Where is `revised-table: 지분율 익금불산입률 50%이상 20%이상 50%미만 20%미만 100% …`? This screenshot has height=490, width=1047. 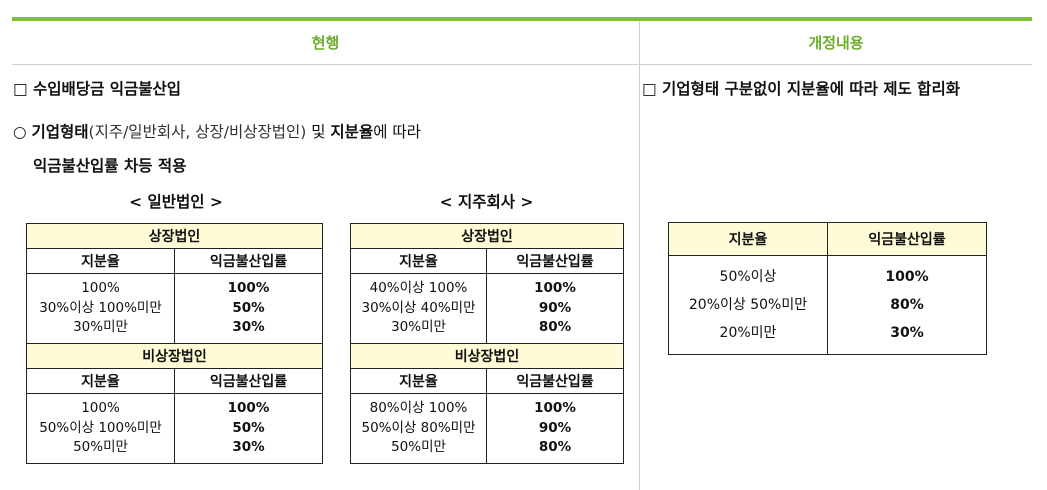 revised-table: 지분율 익금불산입률 50%이상 20%이상 50%미만 20%미만 100% … is located at coordinates (827, 288).